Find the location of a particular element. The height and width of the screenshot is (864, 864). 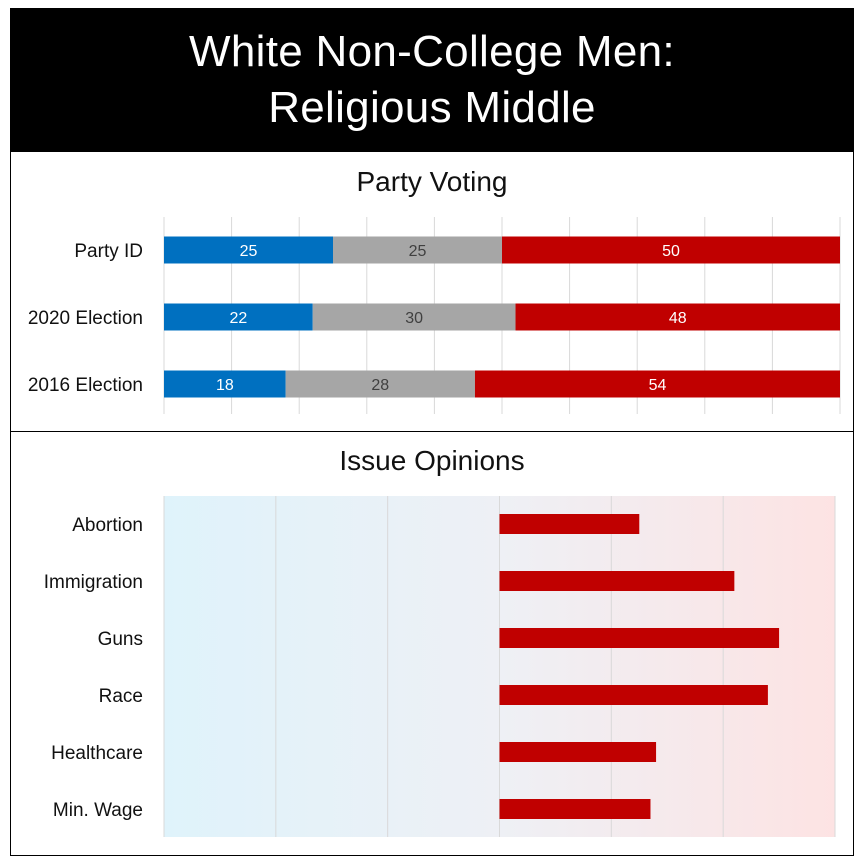

category-label-min-wage: Min. Wage is located at coordinates (98, 810).